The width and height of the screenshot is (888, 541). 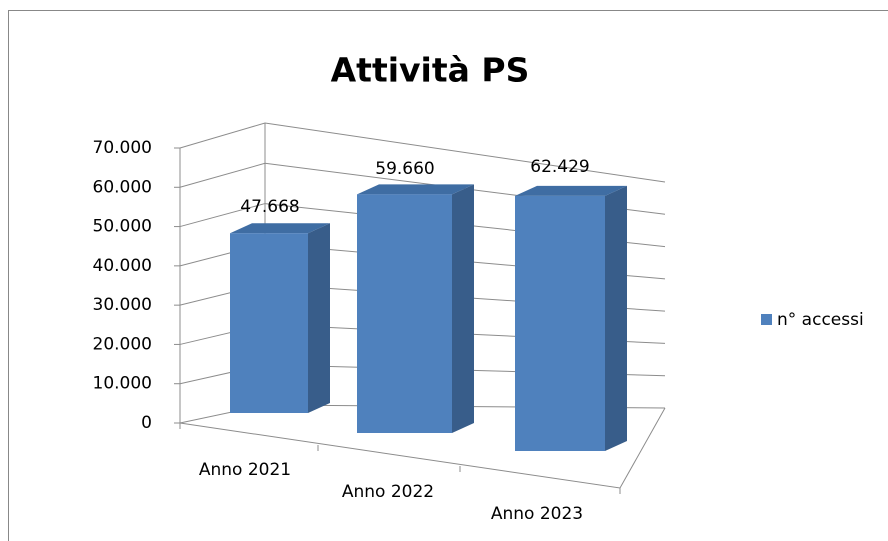 I want to click on data-label: 47.668, so click(x=269, y=207).